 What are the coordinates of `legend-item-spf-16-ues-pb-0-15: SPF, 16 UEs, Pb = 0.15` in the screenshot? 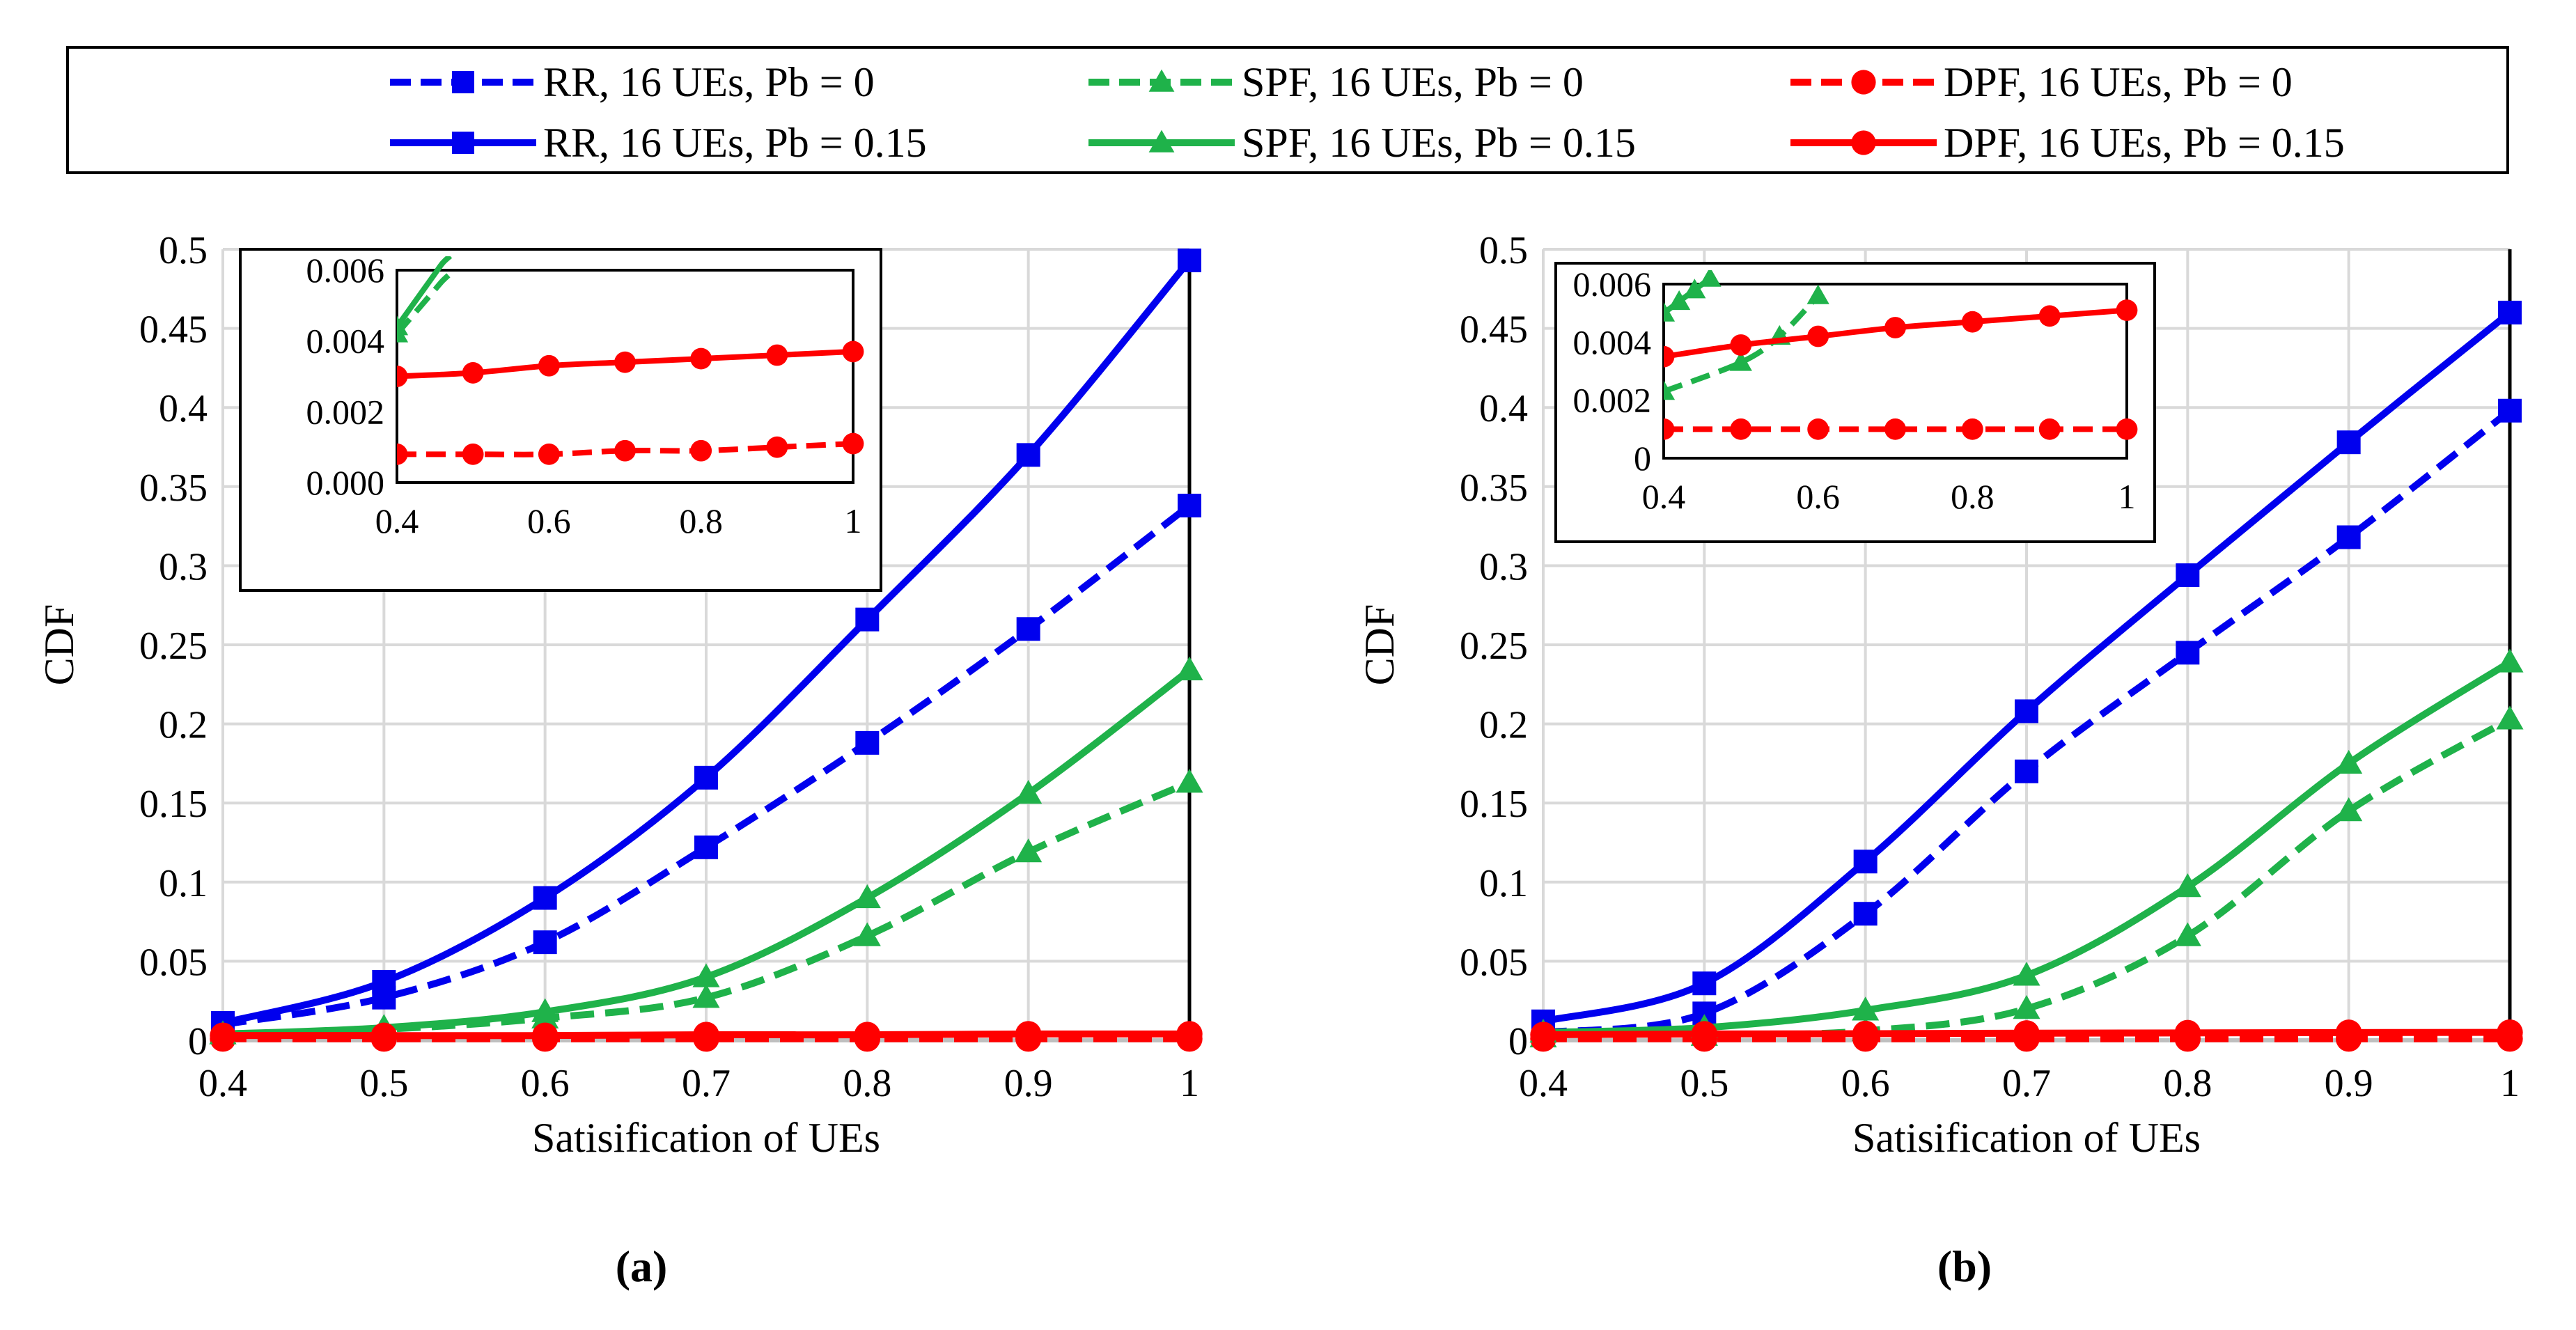 It's located at (1362, 143).